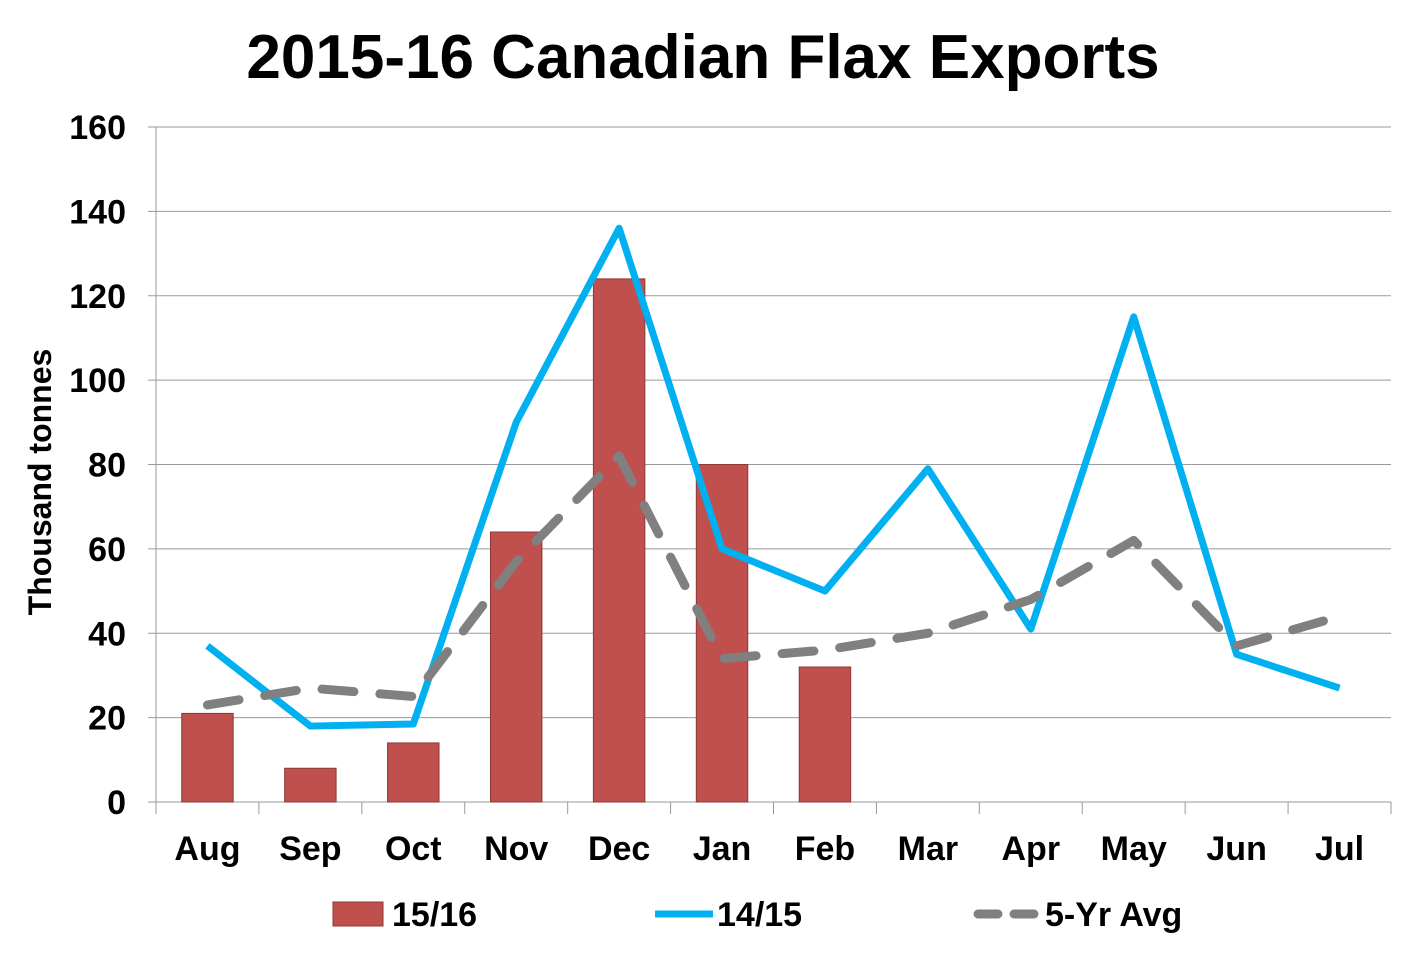 The width and height of the screenshot is (1406, 956). I want to click on legend: 15/16 14/15 5-Yr Avg, so click(757, 915).